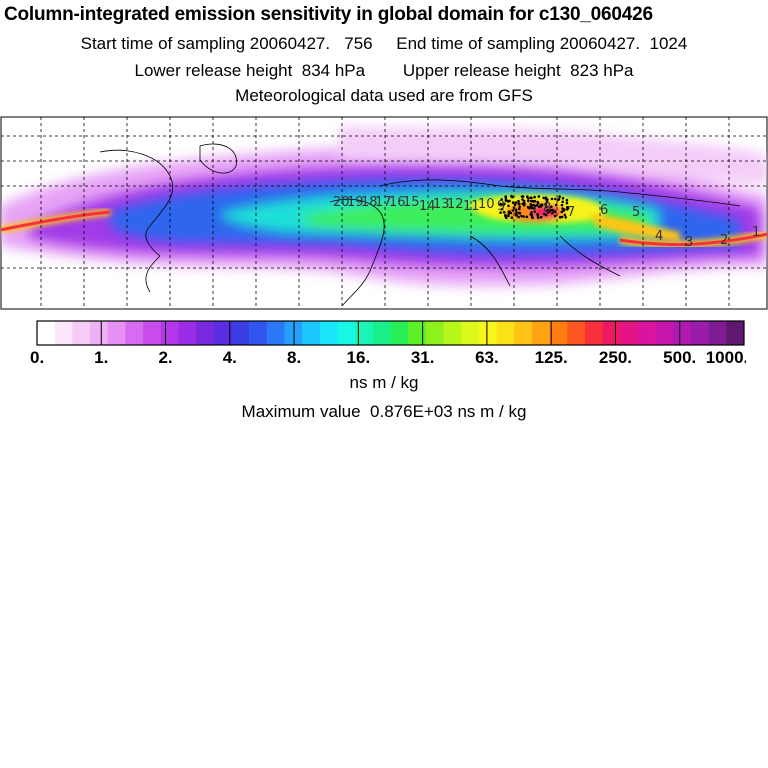 The image size is (768, 768). I want to click on colorbar-tick-label: 31., so click(423, 357).